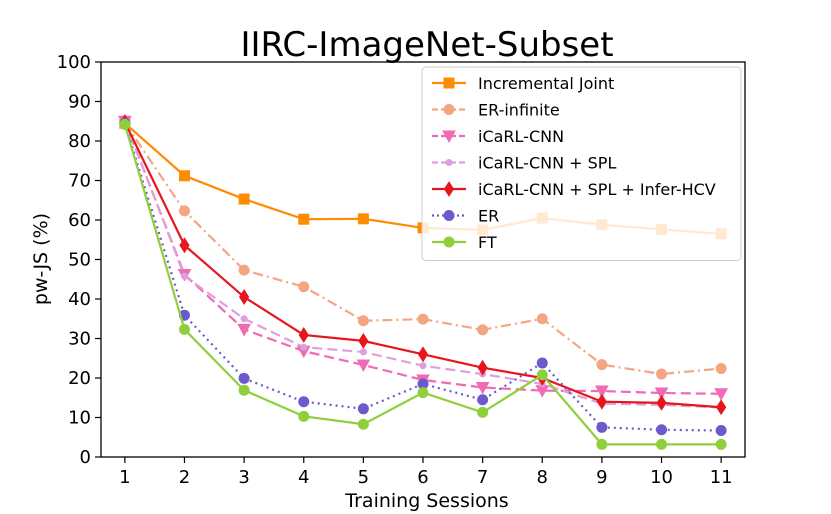 This screenshot has height=514, width=831. What do you see at coordinates (482, 477) in the screenshot?
I see `x-tick-label-7: 7` at bounding box center [482, 477].